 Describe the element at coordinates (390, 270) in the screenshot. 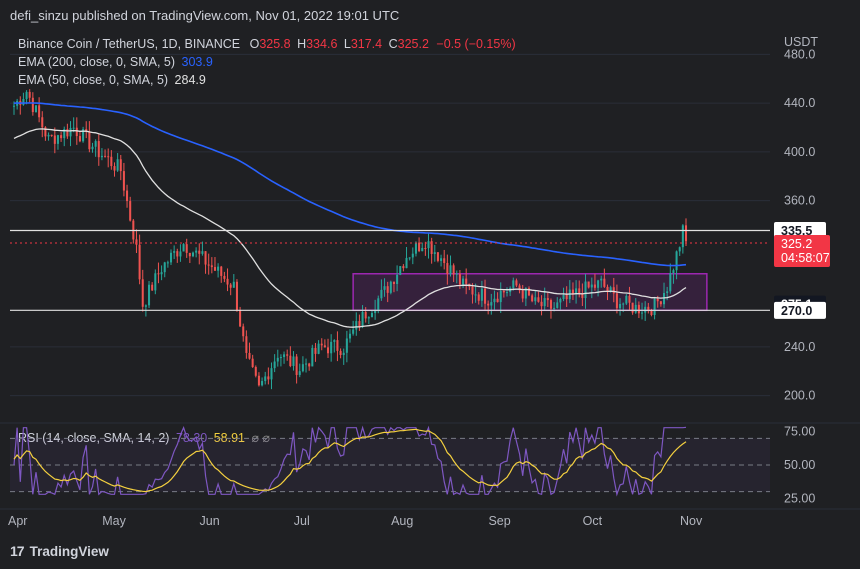

I see `horizontal-lines` at that location.